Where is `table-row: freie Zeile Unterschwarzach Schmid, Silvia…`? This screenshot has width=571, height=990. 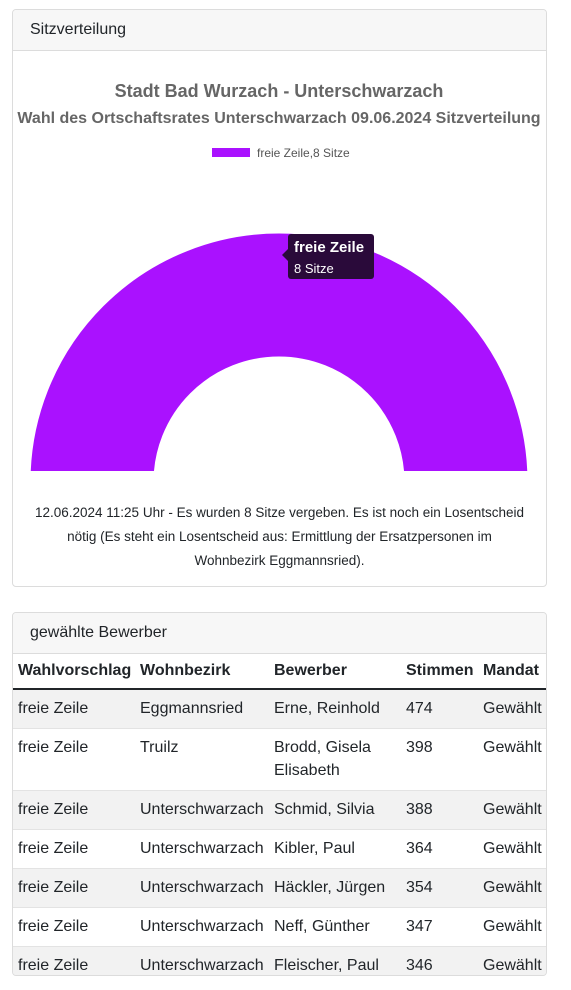 table-row: freie Zeile Unterschwarzach Schmid, Silvia… is located at coordinates (279, 810).